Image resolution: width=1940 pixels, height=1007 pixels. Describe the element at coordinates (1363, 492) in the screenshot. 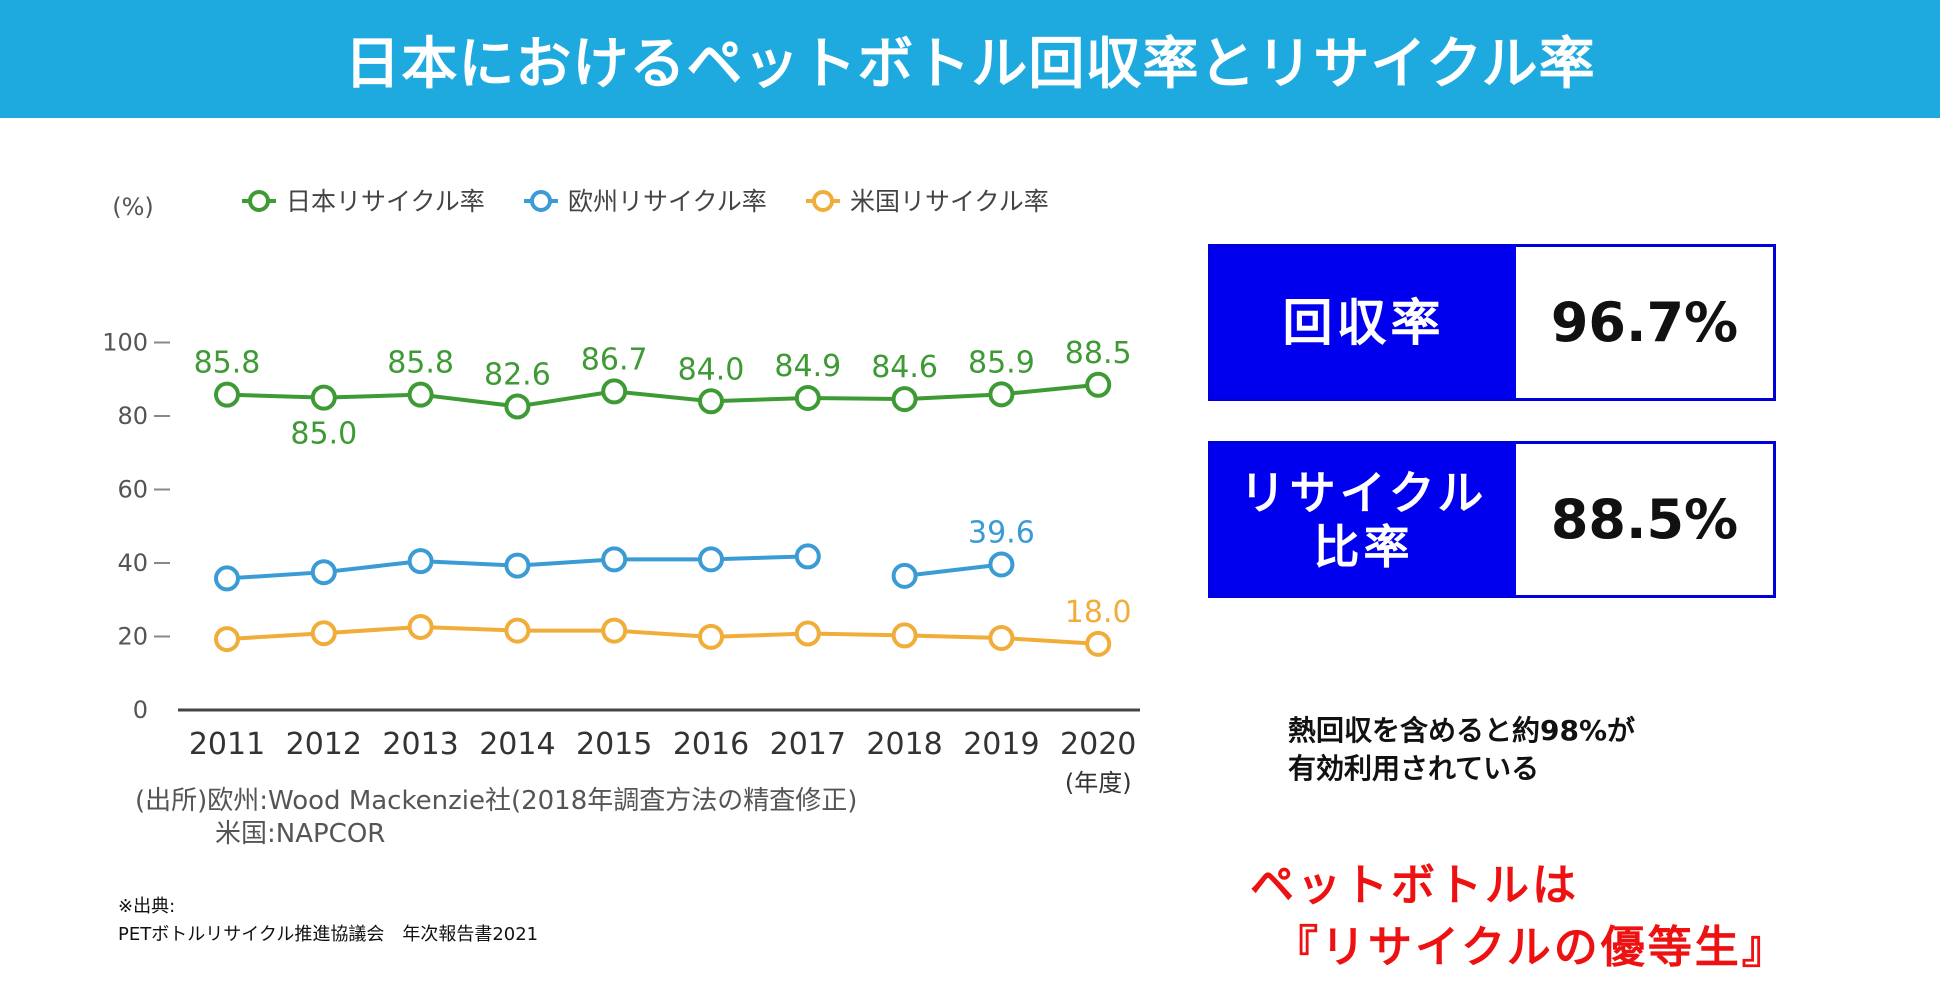

I see `recycle-ratio-label-line-1: リサイクル` at that location.